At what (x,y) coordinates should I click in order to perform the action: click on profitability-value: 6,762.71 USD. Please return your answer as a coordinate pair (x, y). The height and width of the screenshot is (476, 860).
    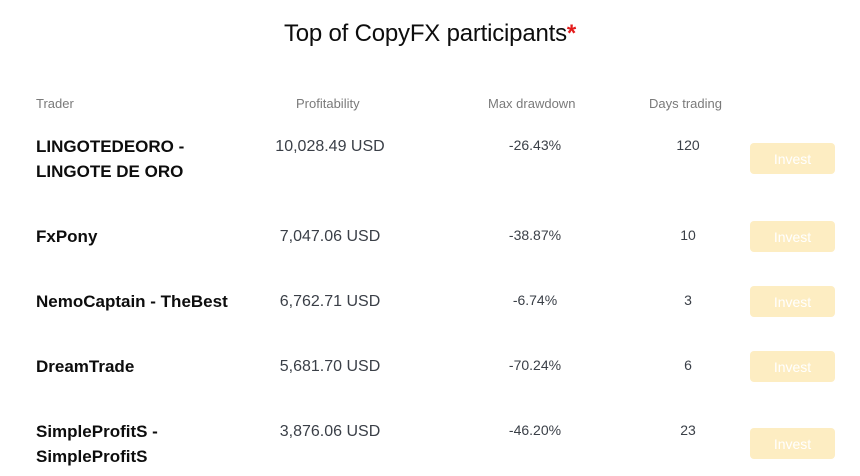
    Looking at the image, I should click on (330, 301).